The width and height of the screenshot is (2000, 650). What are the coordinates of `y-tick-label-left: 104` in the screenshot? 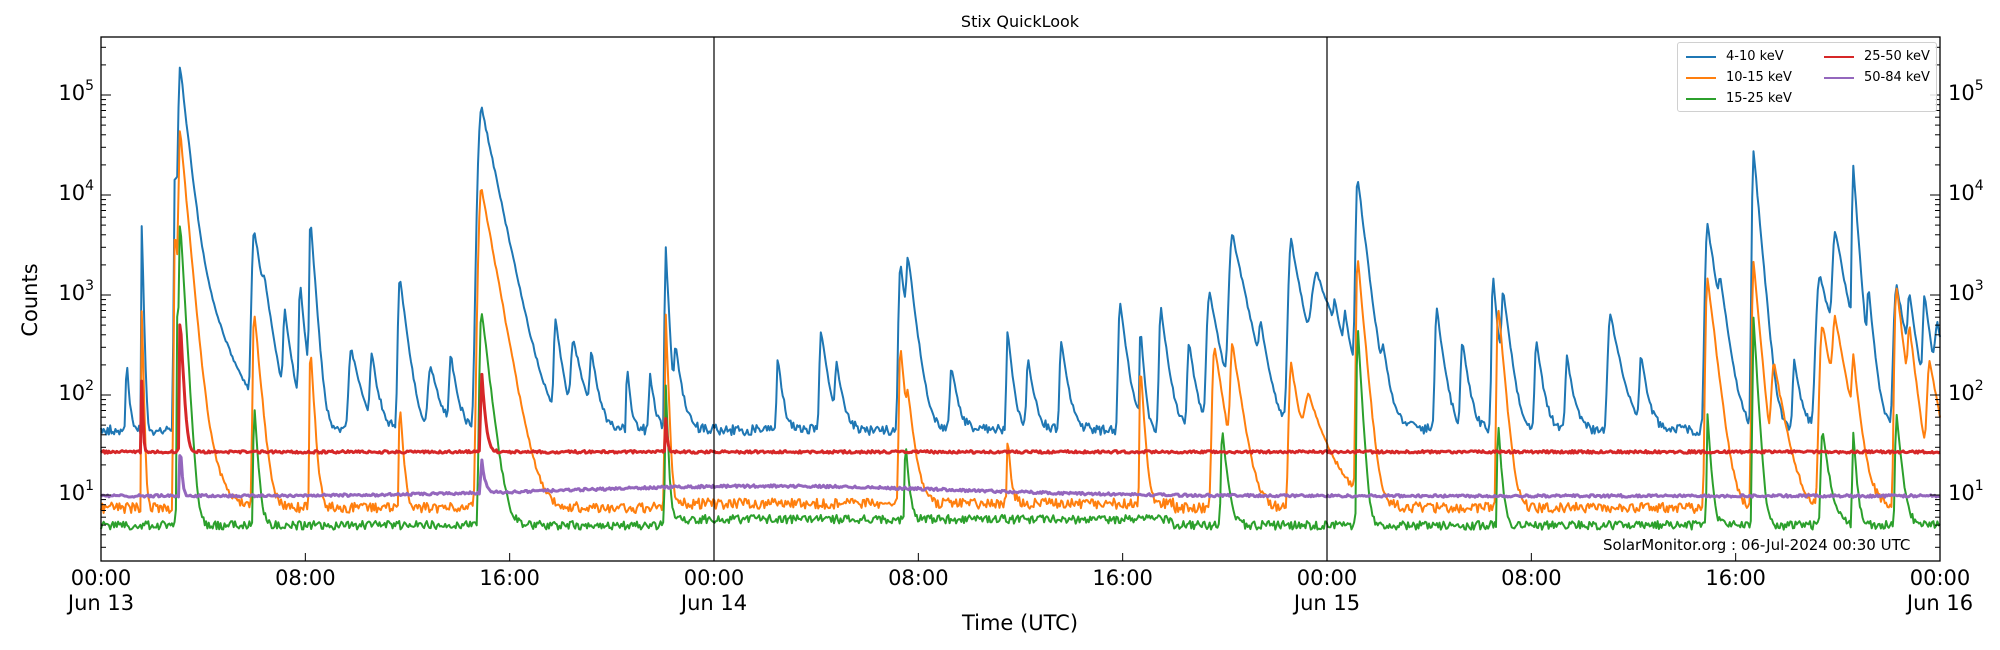 It's located at (76, 191).